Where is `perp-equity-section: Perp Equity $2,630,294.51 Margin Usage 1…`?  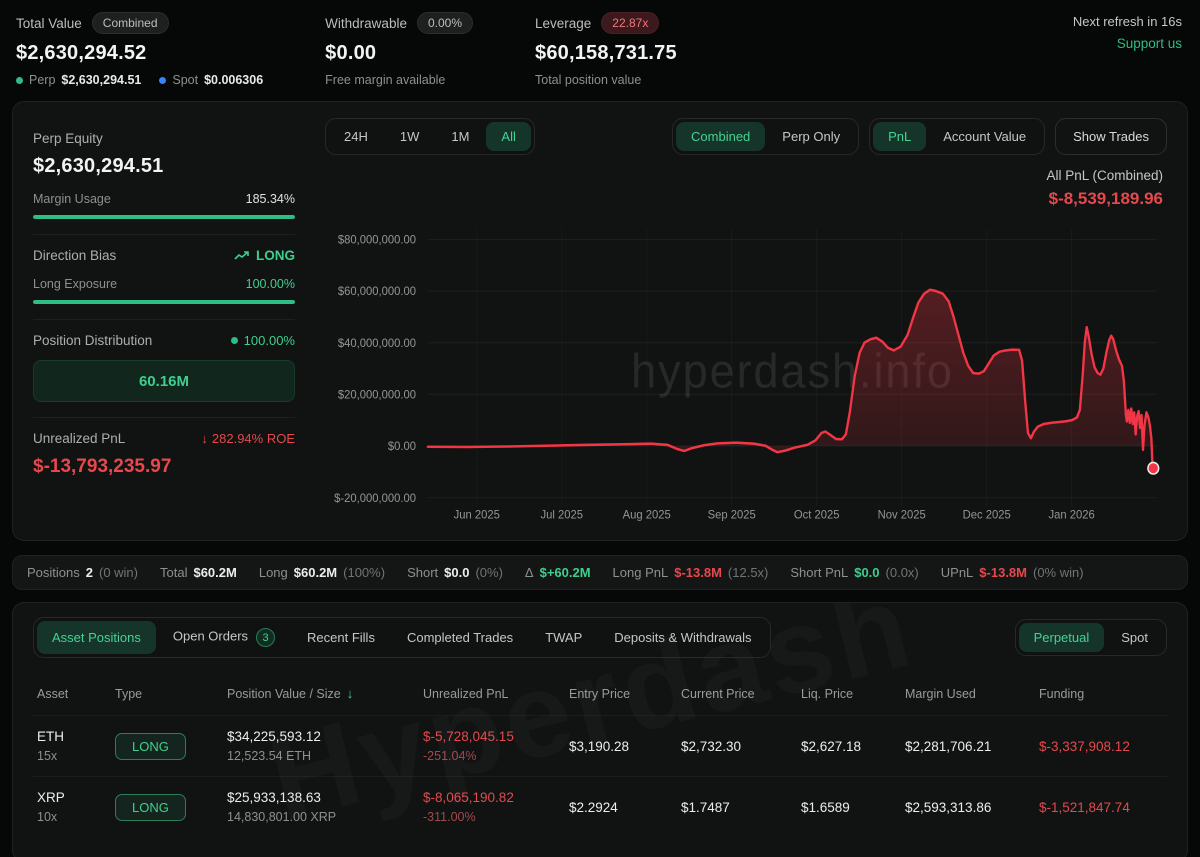 perp-equity-section: Perp Equity $2,630,294.51 Margin Usage 1… is located at coordinates (164, 176).